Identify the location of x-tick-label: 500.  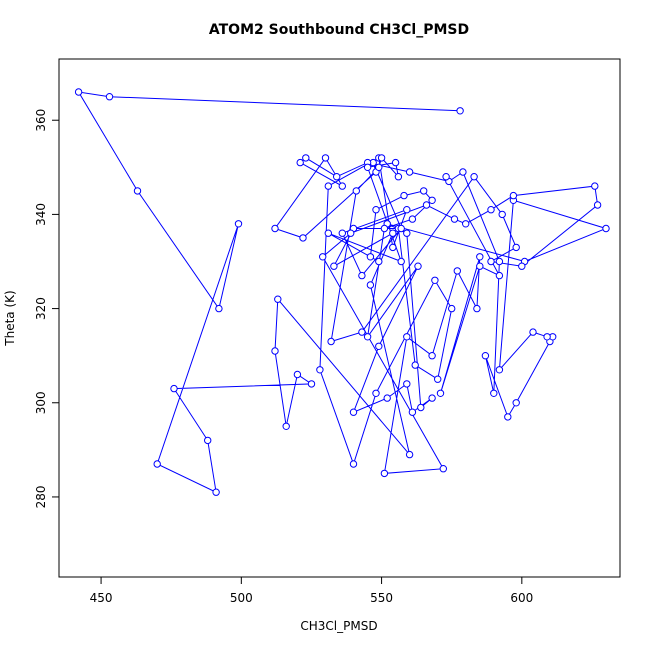
(241, 598).